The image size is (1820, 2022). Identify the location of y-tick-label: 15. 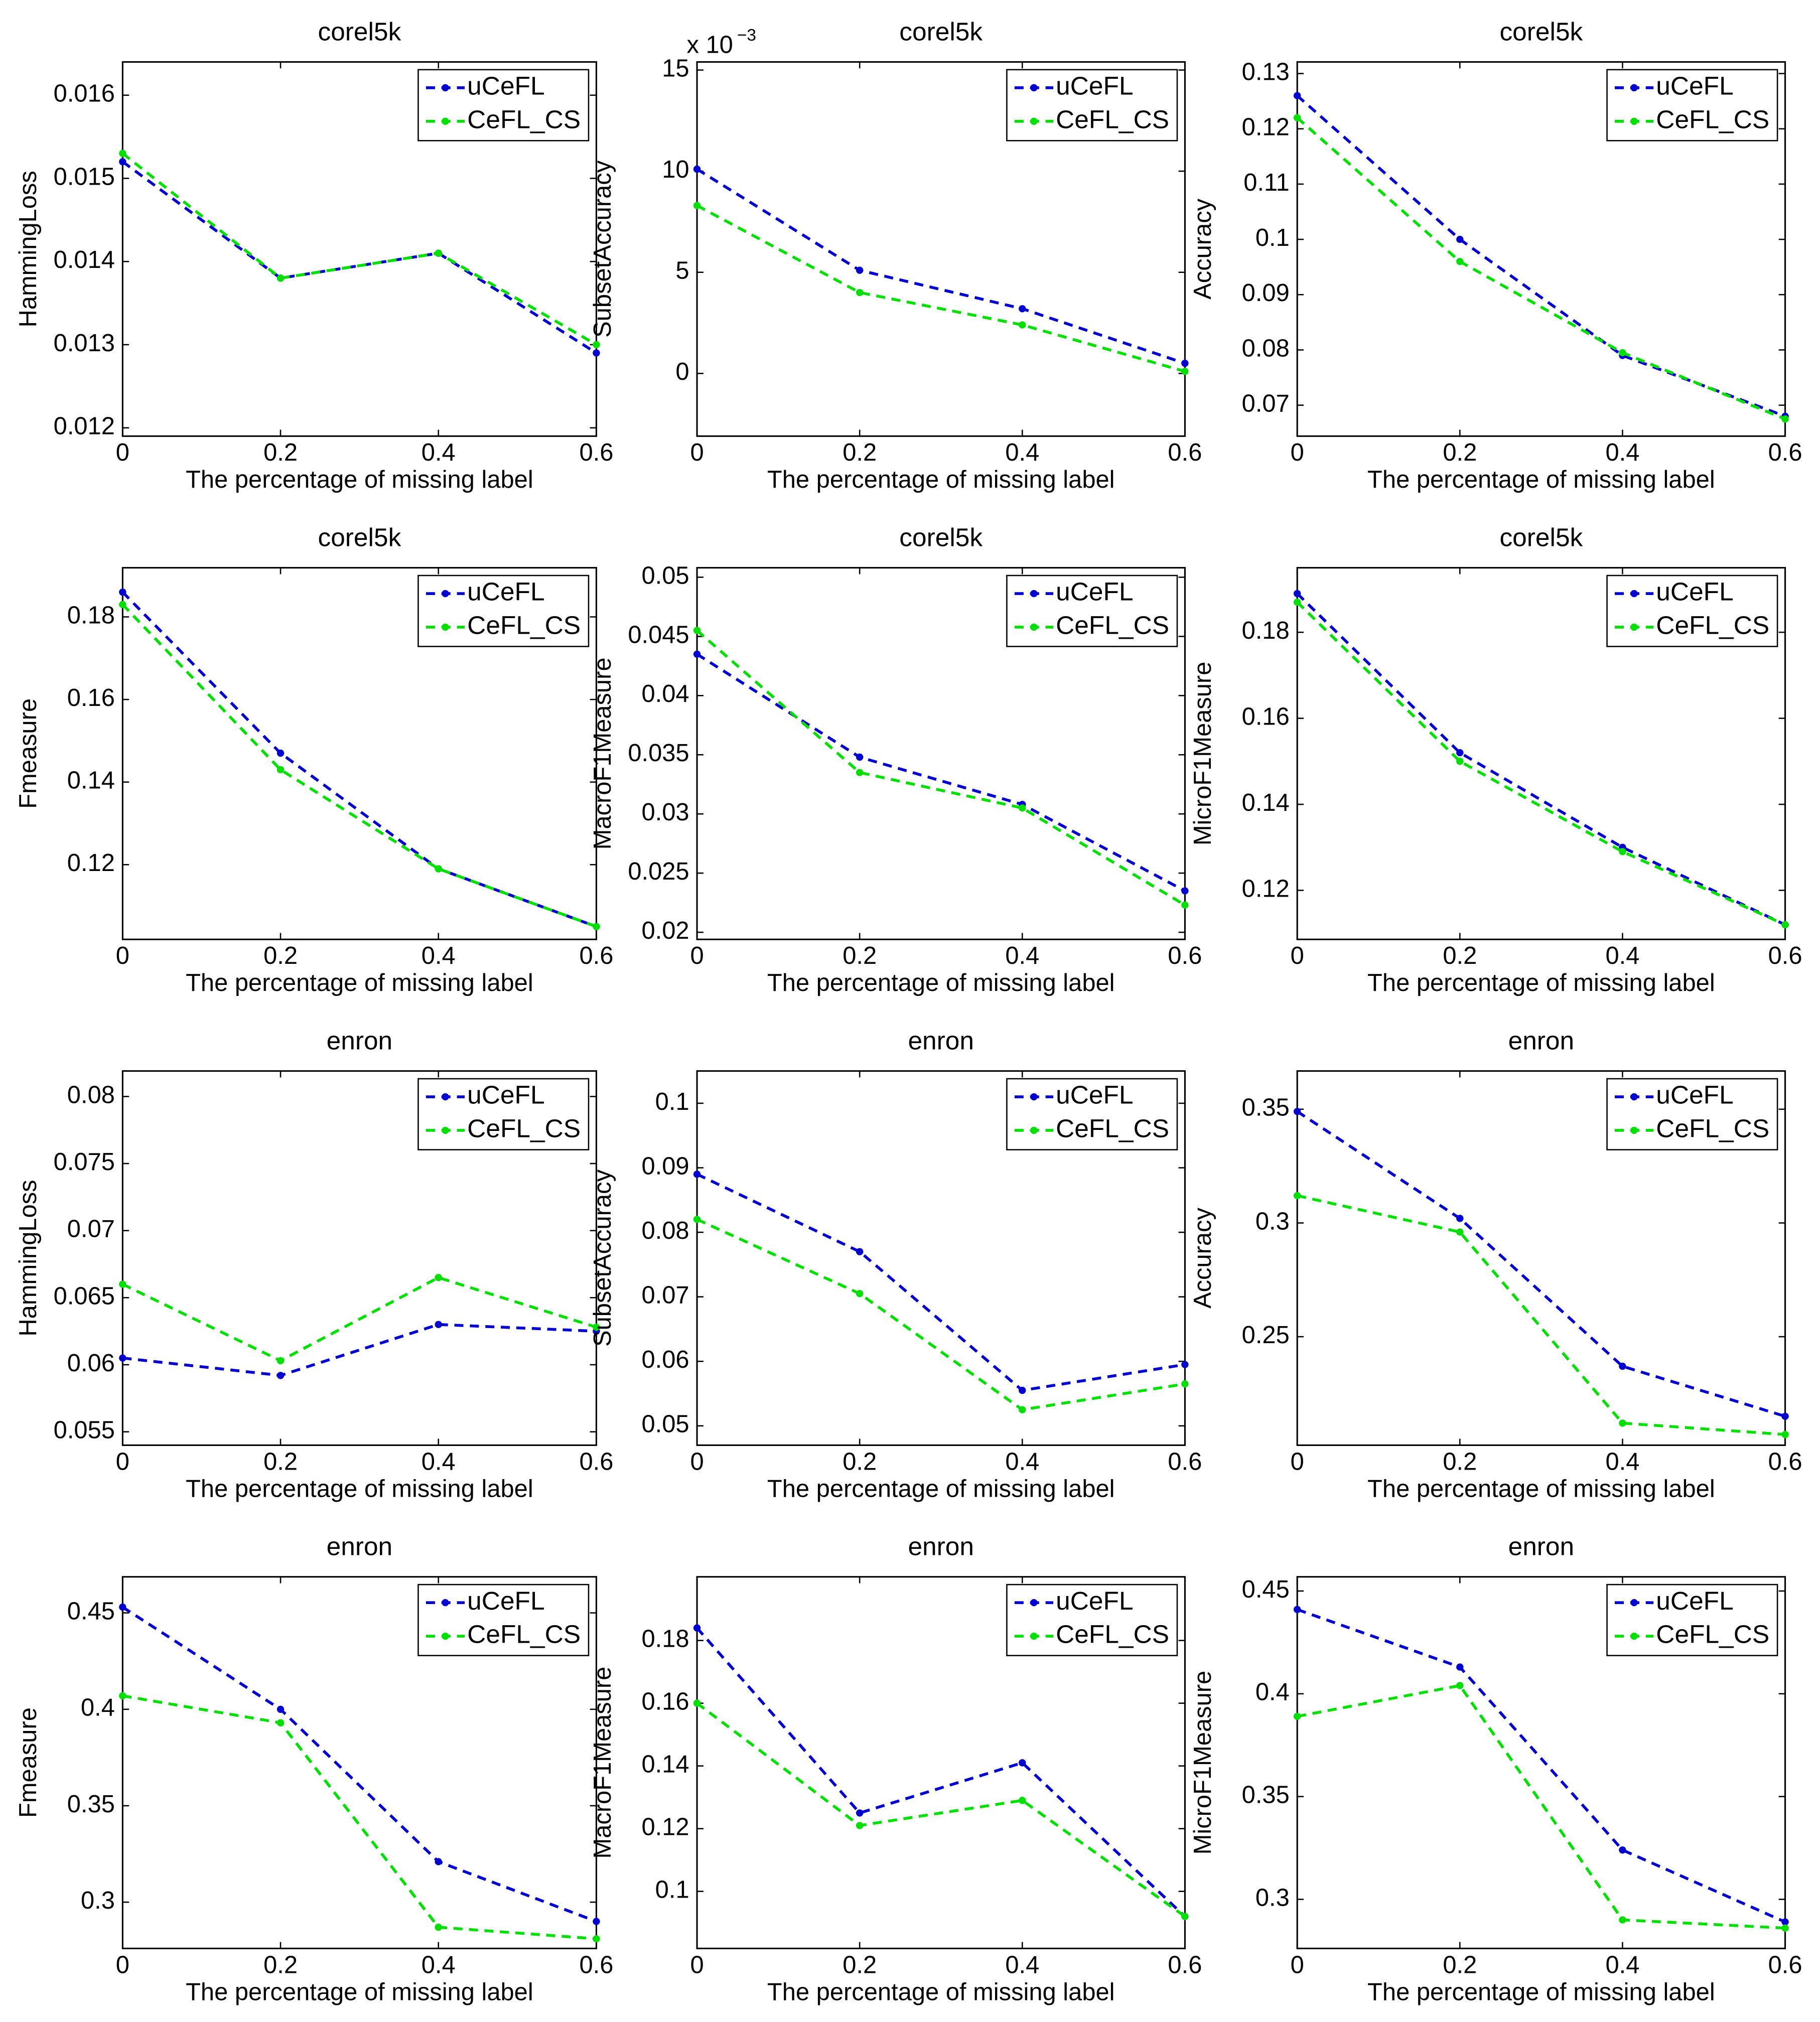
(675, 68).